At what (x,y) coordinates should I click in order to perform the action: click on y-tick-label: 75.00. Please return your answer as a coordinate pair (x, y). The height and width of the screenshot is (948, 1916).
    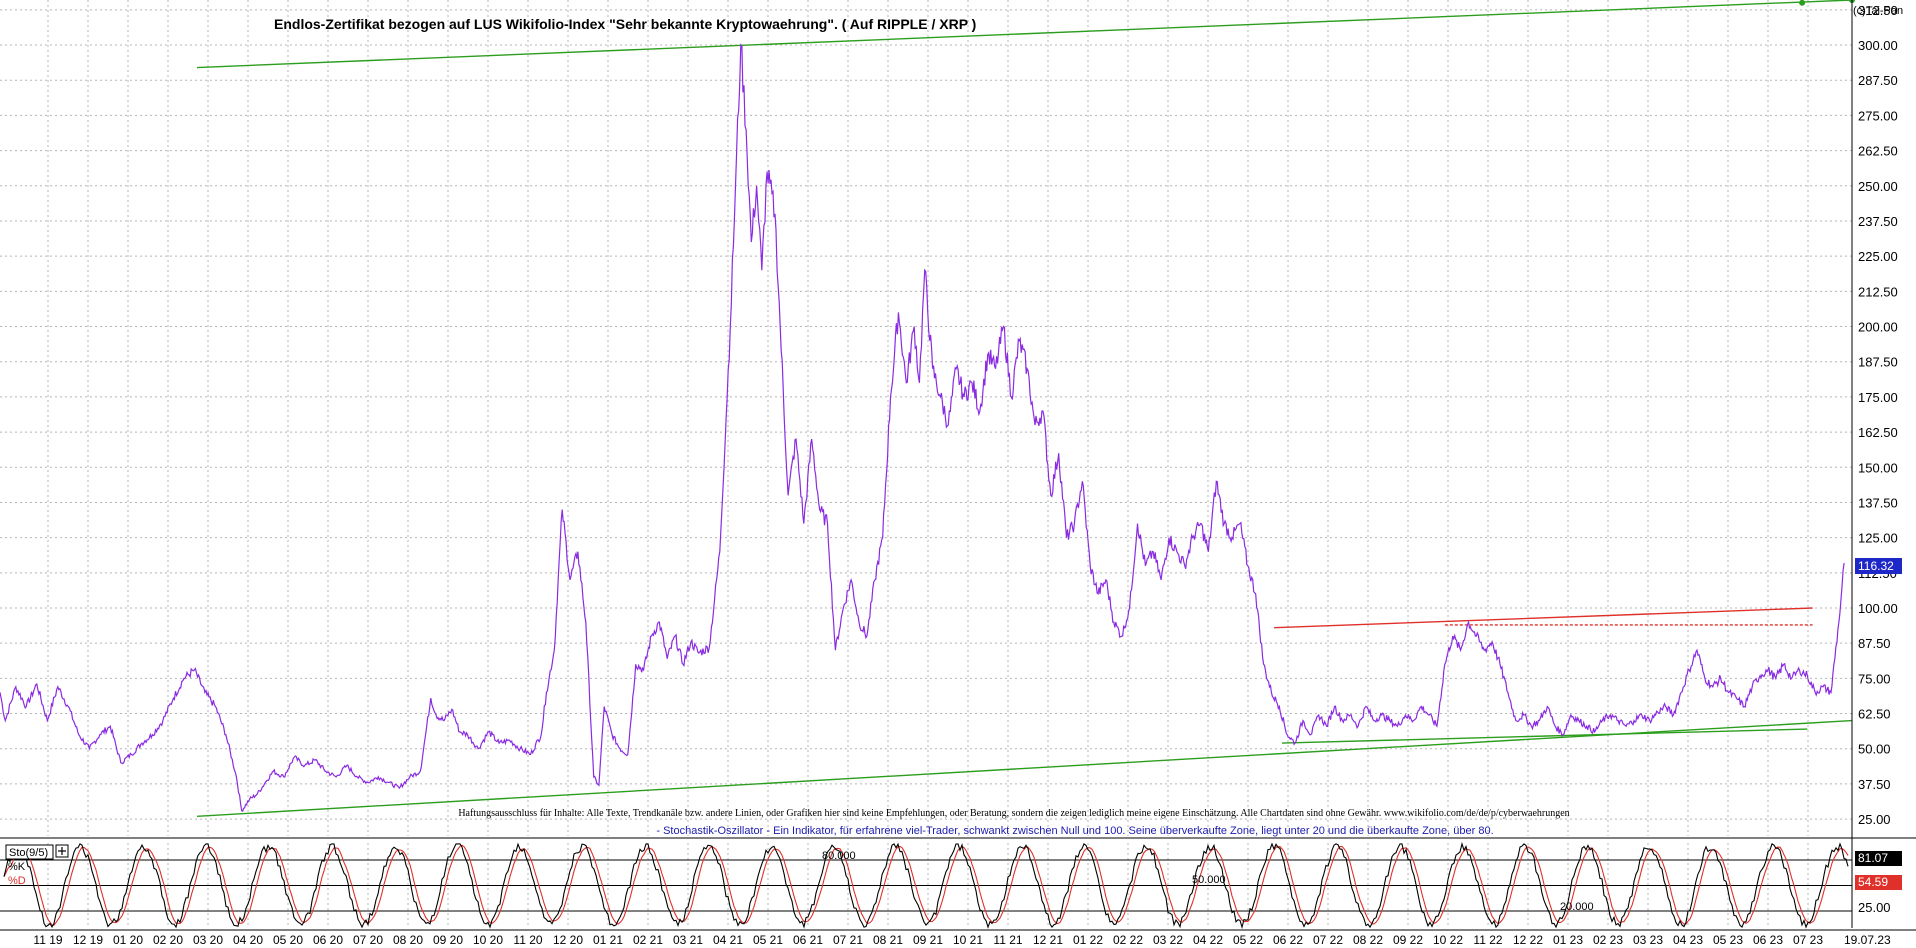
    Looking at the image, I should click on (1874, 678).